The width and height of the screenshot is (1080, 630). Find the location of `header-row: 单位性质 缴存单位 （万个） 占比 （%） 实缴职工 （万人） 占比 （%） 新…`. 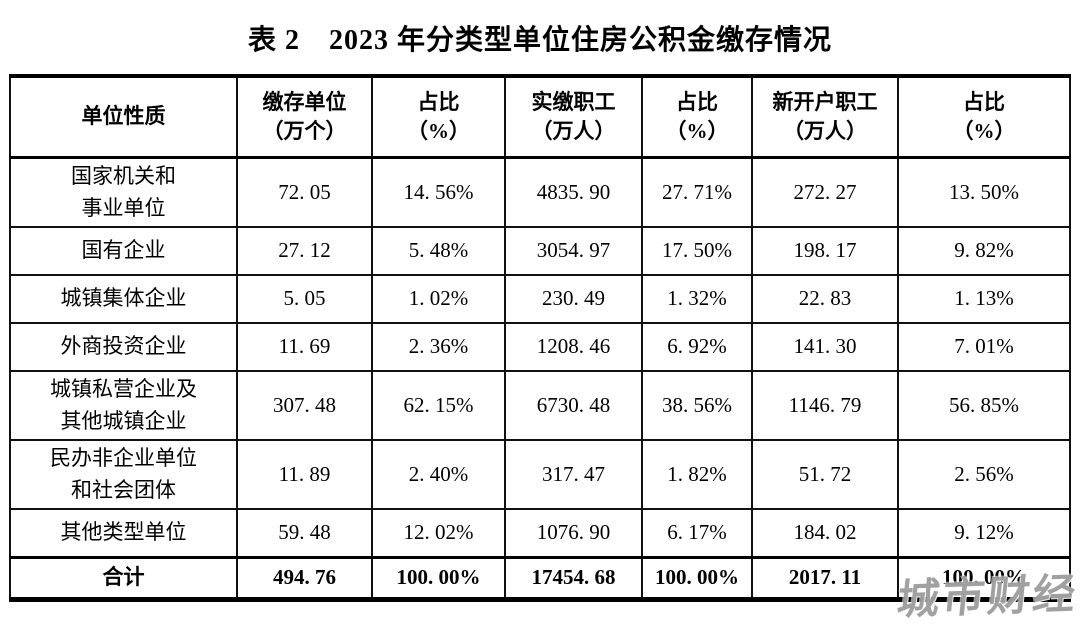

header-row: 单位性质 缴存单位 （万个） 占比 （%） 实缴职工 （万人） 占比 （%） 新… is located at coordinates (540, 117).